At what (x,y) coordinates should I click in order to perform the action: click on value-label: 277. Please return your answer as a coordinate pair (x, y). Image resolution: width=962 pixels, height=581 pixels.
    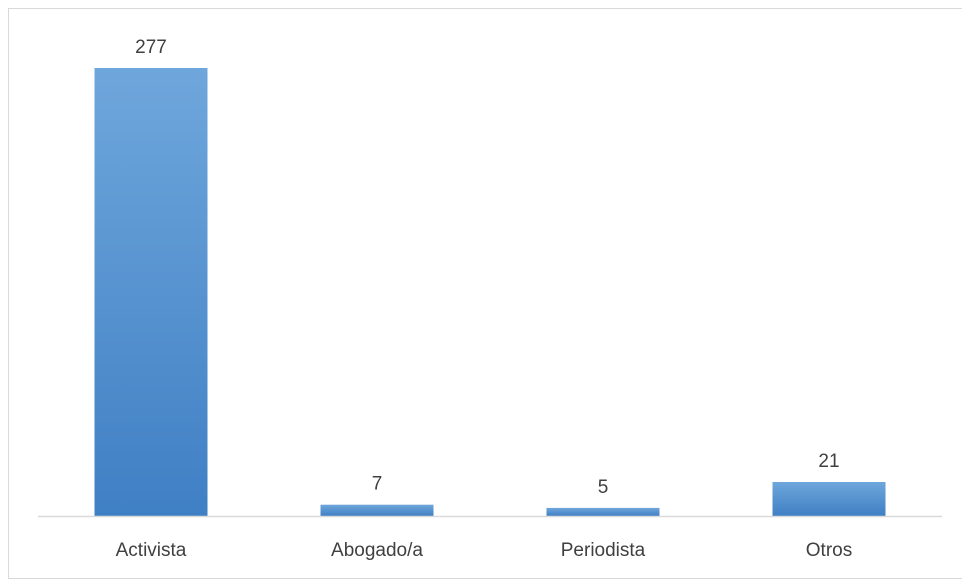
    Looking at the image, I should click on (151, 47).